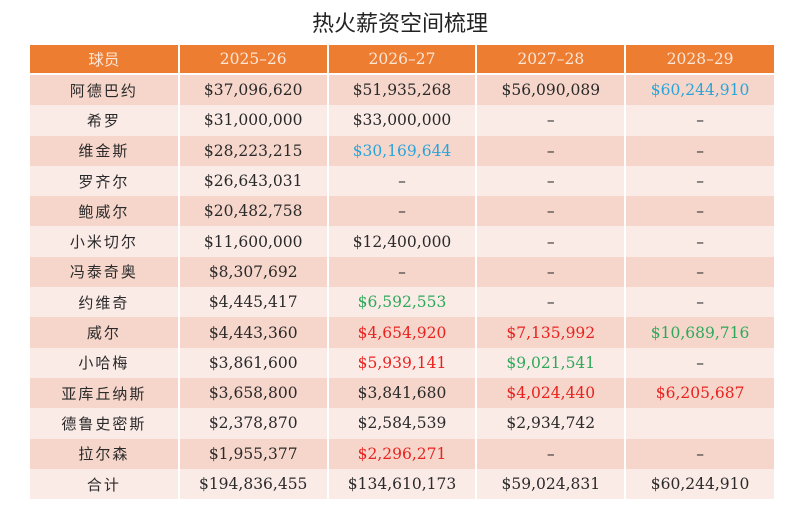  Describe the element at coordinates (105, 302) in the screenshot. I see `player-name-cell: 约维奇` at that location.